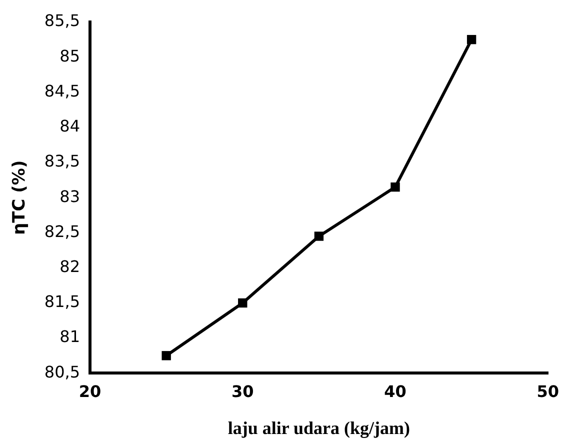 The image size is (569, 448). Describe the element at coordinates (90, 391) in the screenshot. I see `x-tick-label: 20` at that location.